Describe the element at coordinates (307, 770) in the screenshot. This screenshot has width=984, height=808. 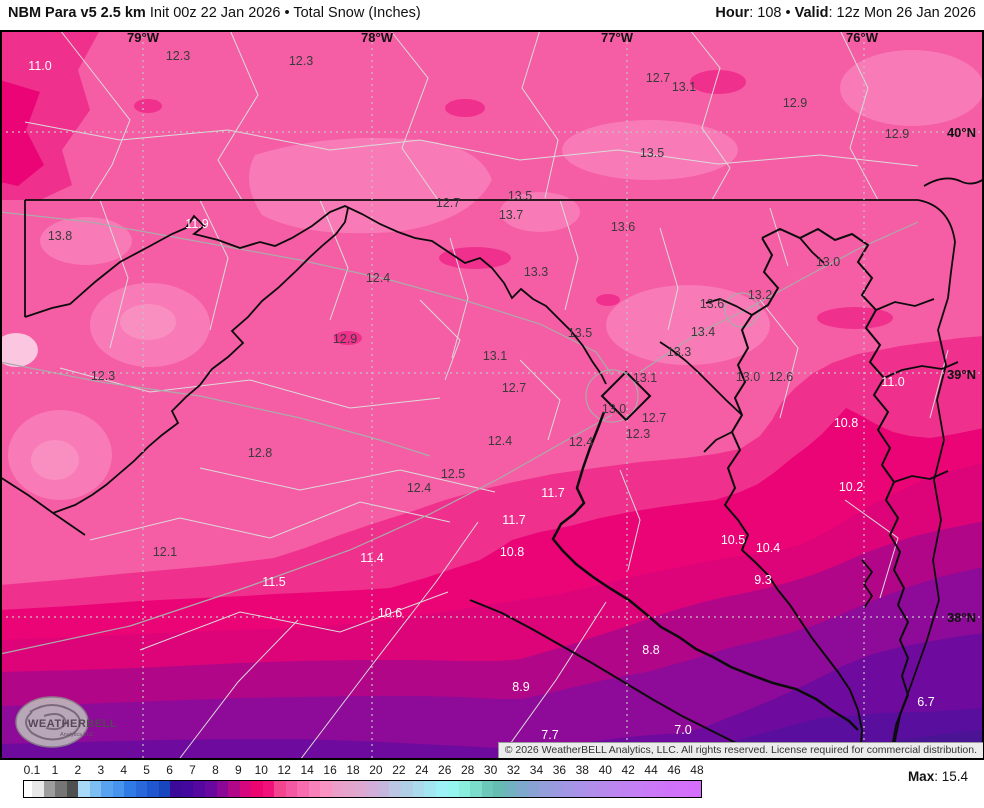
I see `colorbar-tick: 14` at that location.